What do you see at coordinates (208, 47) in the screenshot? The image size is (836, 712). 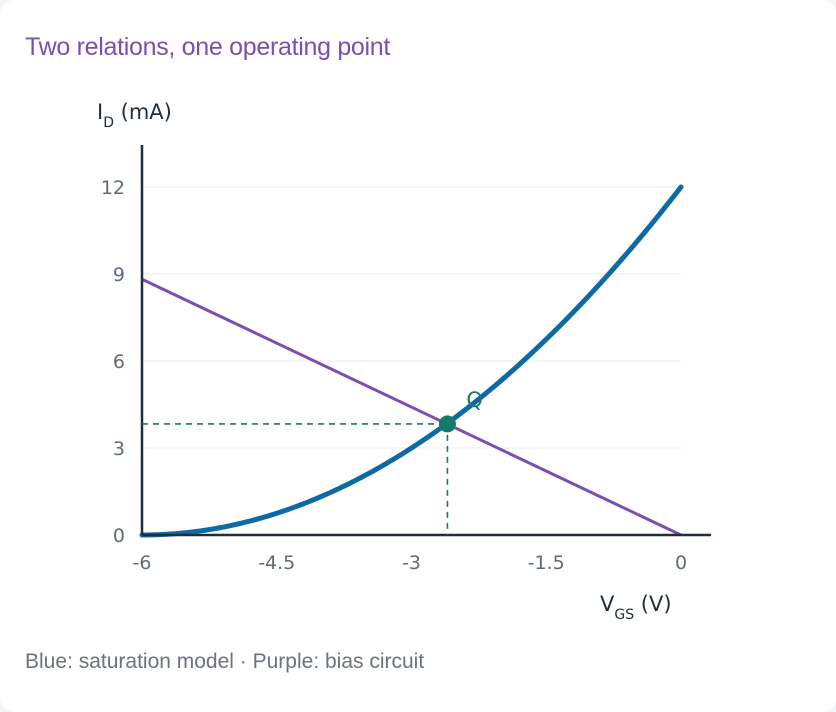 I see `chart-title: Two relations, one operating point` at bounding box center [208, 47].